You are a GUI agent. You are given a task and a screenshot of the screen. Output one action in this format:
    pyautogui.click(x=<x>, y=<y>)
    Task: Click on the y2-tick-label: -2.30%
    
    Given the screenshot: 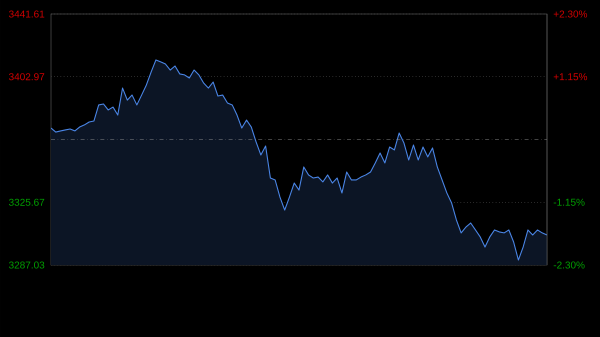 What is the action you would take?
    pyautogui.click(x=569, y=265)
    